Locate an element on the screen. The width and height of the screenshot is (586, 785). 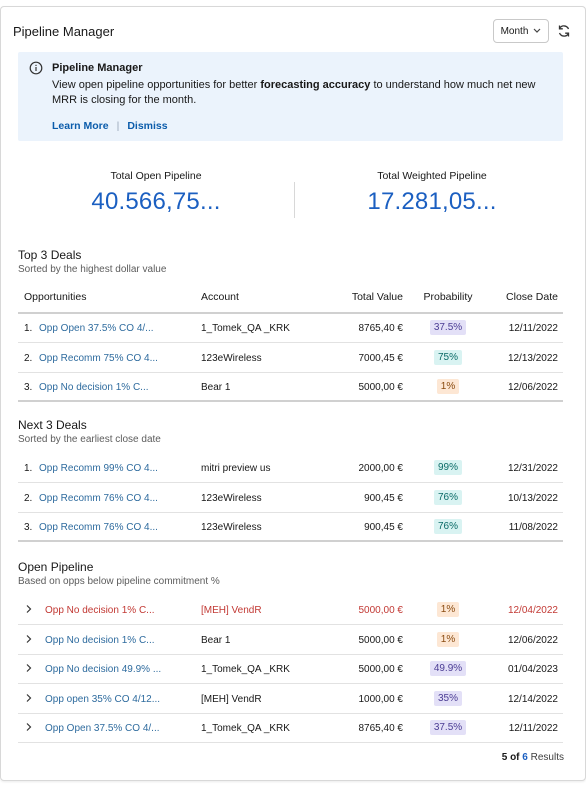
probability-cell: 49.9% is located at coordinates (448, 668).